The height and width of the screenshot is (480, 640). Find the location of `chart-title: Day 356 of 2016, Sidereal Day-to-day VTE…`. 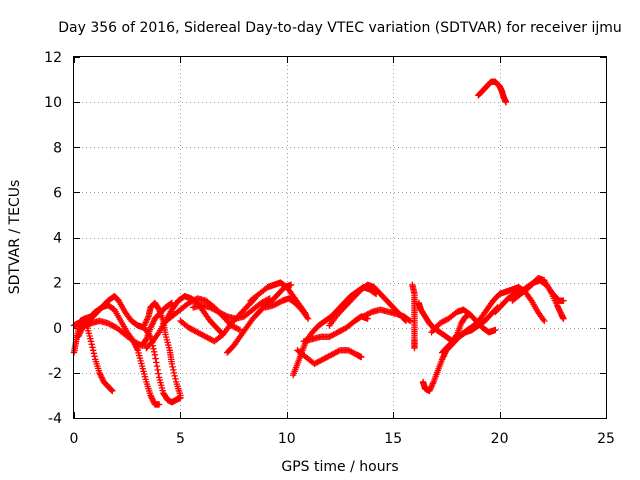

chart-title: Day 356 of 2016, Sidereal Day-to-day VTE… is located at coordinates (340, 28).